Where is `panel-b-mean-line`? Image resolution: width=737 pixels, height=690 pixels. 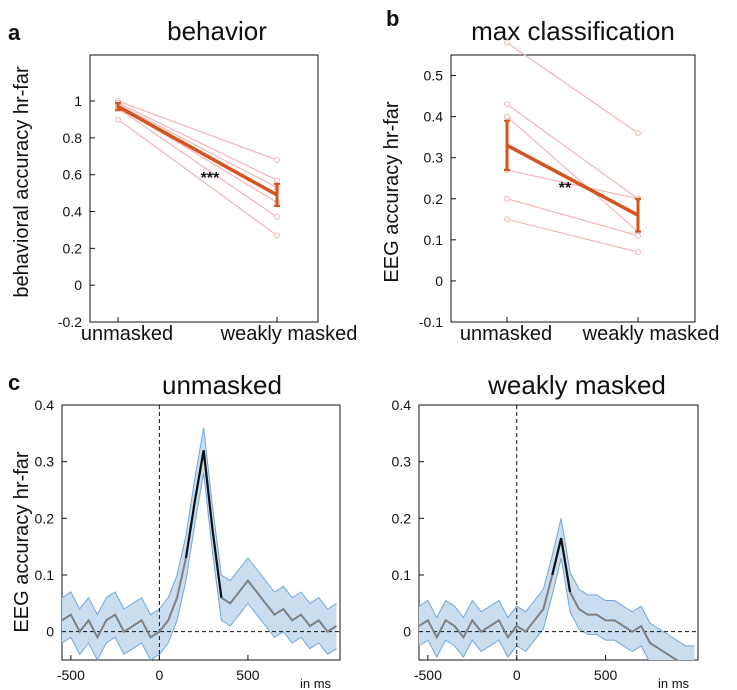
panel-b-mean-line is located at coordinates (572, 176).